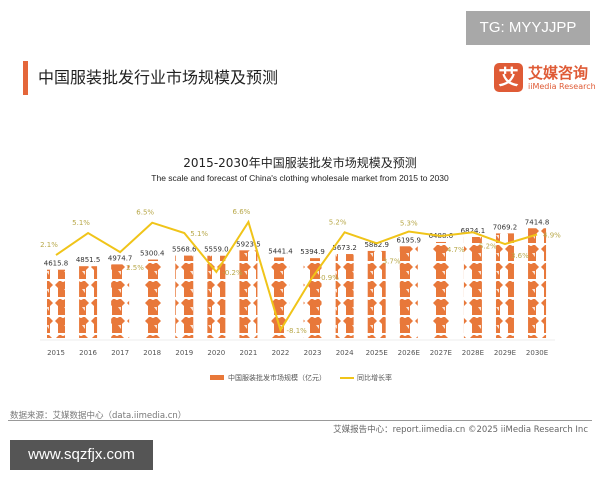 This screenshot has width=600, height=480. What do you see at coordinates (281, 353) in the screenshot?
I see `x-tick-label: 2022` at bounding box center [281, 353].